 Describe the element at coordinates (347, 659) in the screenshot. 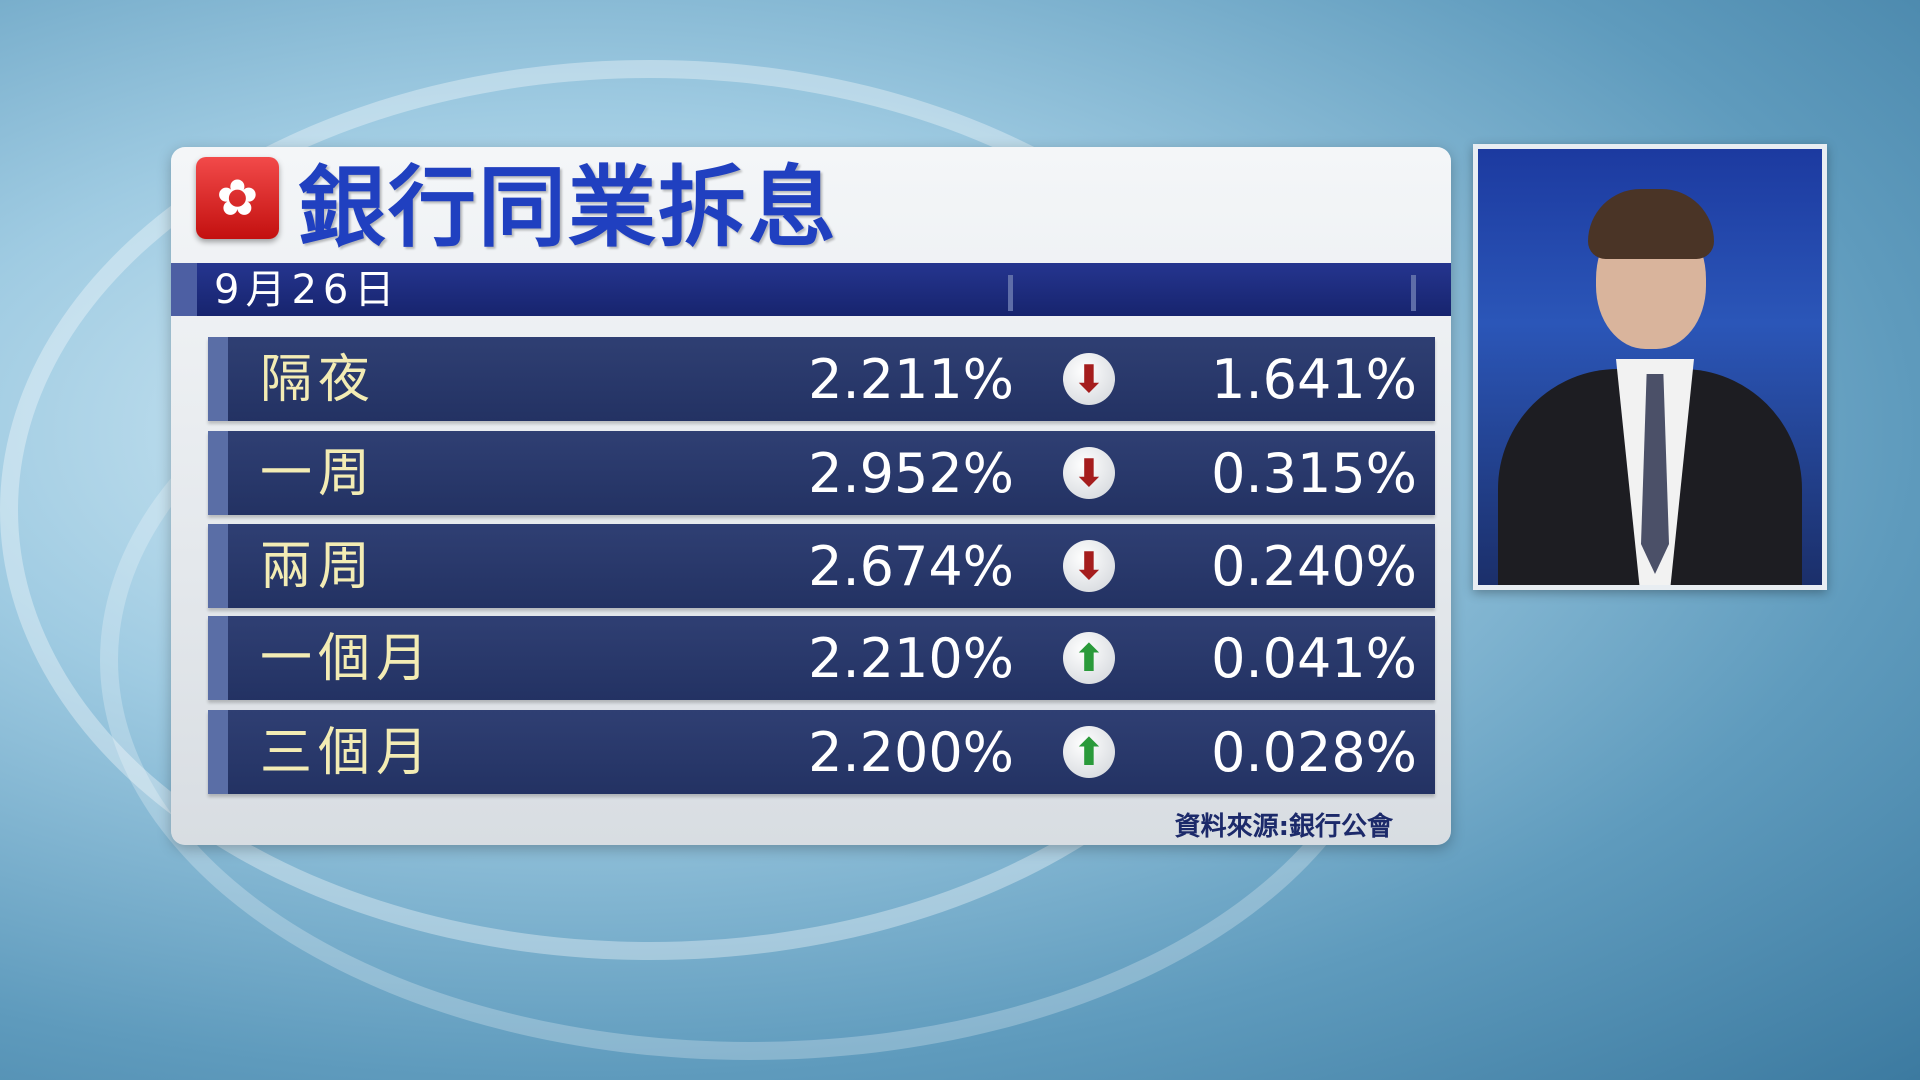

I see `term-label: 一個月` at that location.